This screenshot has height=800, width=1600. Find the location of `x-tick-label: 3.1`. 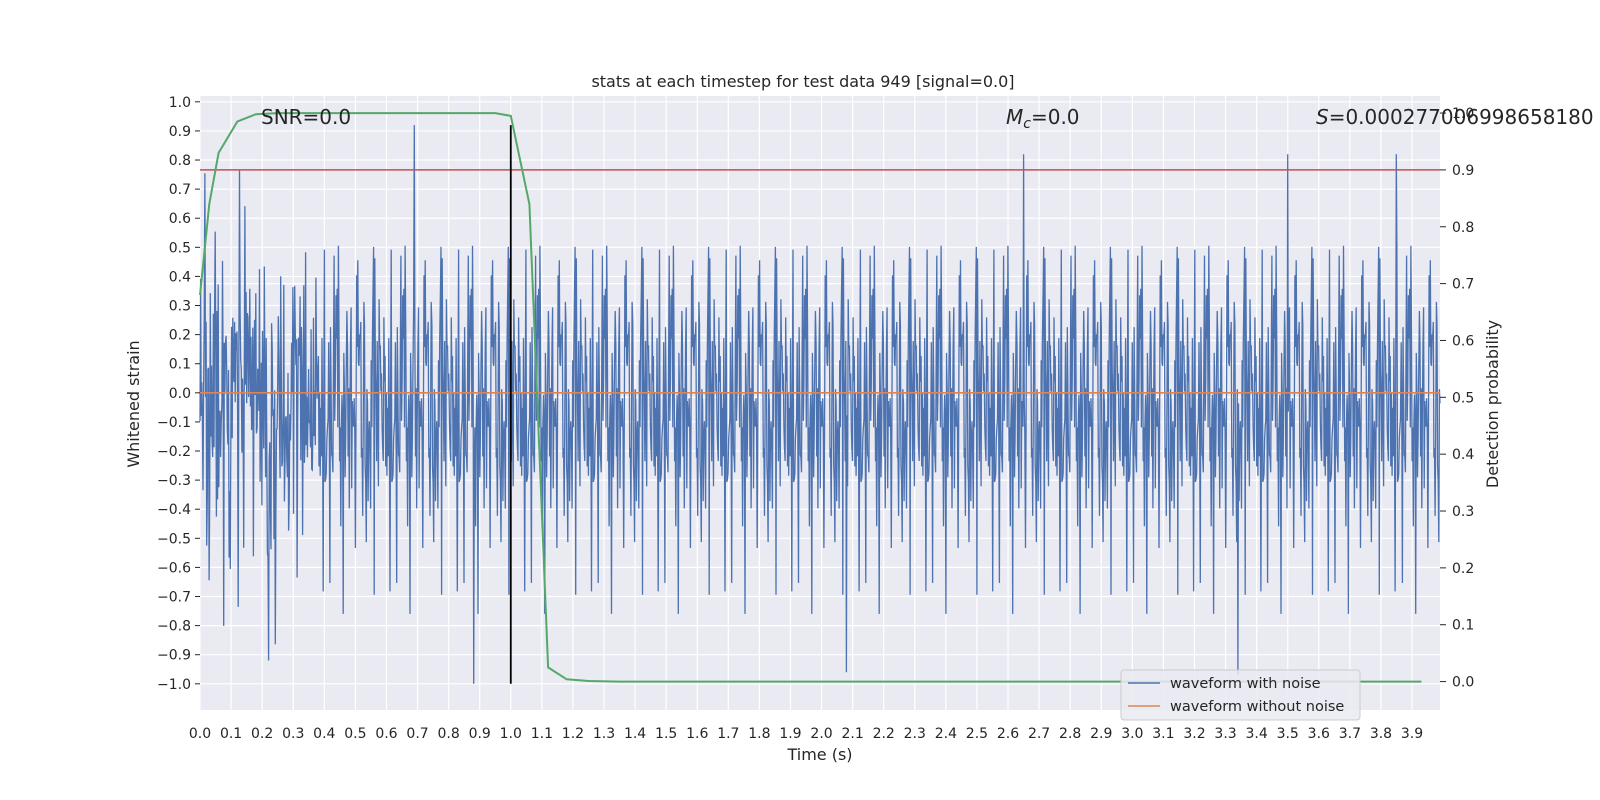

x-tick-label: 3.1 is located at coordinates (1163, 734).